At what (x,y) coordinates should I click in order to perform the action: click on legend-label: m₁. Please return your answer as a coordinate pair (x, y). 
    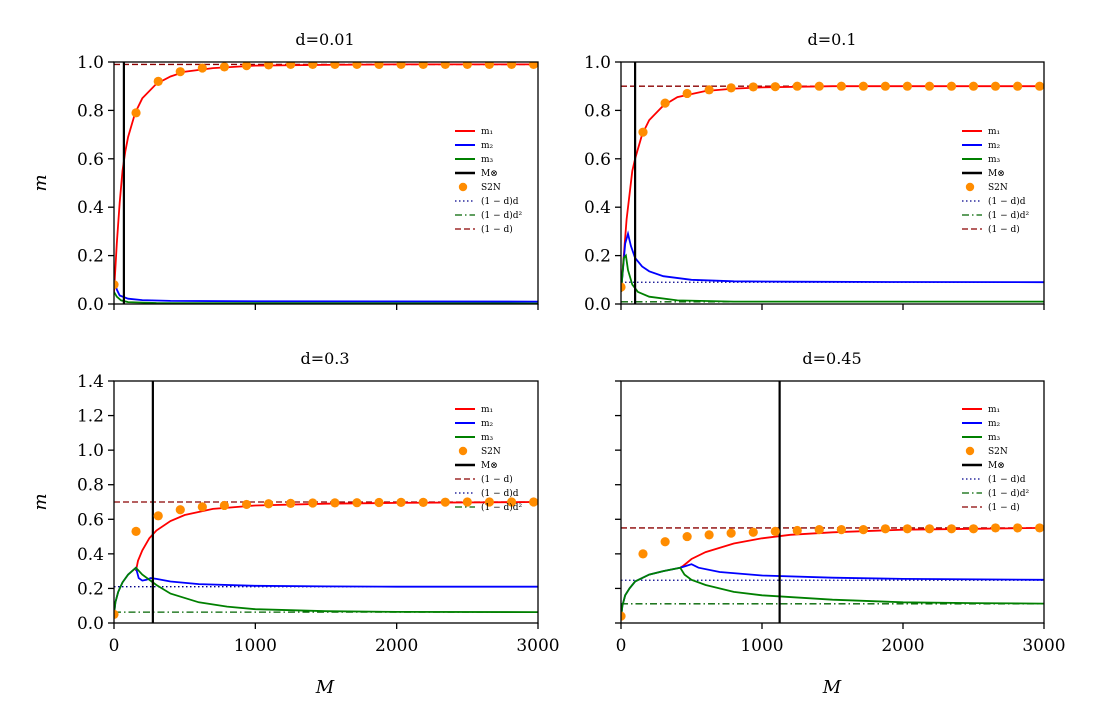
    Looking at the image, I should click on (994, 410).